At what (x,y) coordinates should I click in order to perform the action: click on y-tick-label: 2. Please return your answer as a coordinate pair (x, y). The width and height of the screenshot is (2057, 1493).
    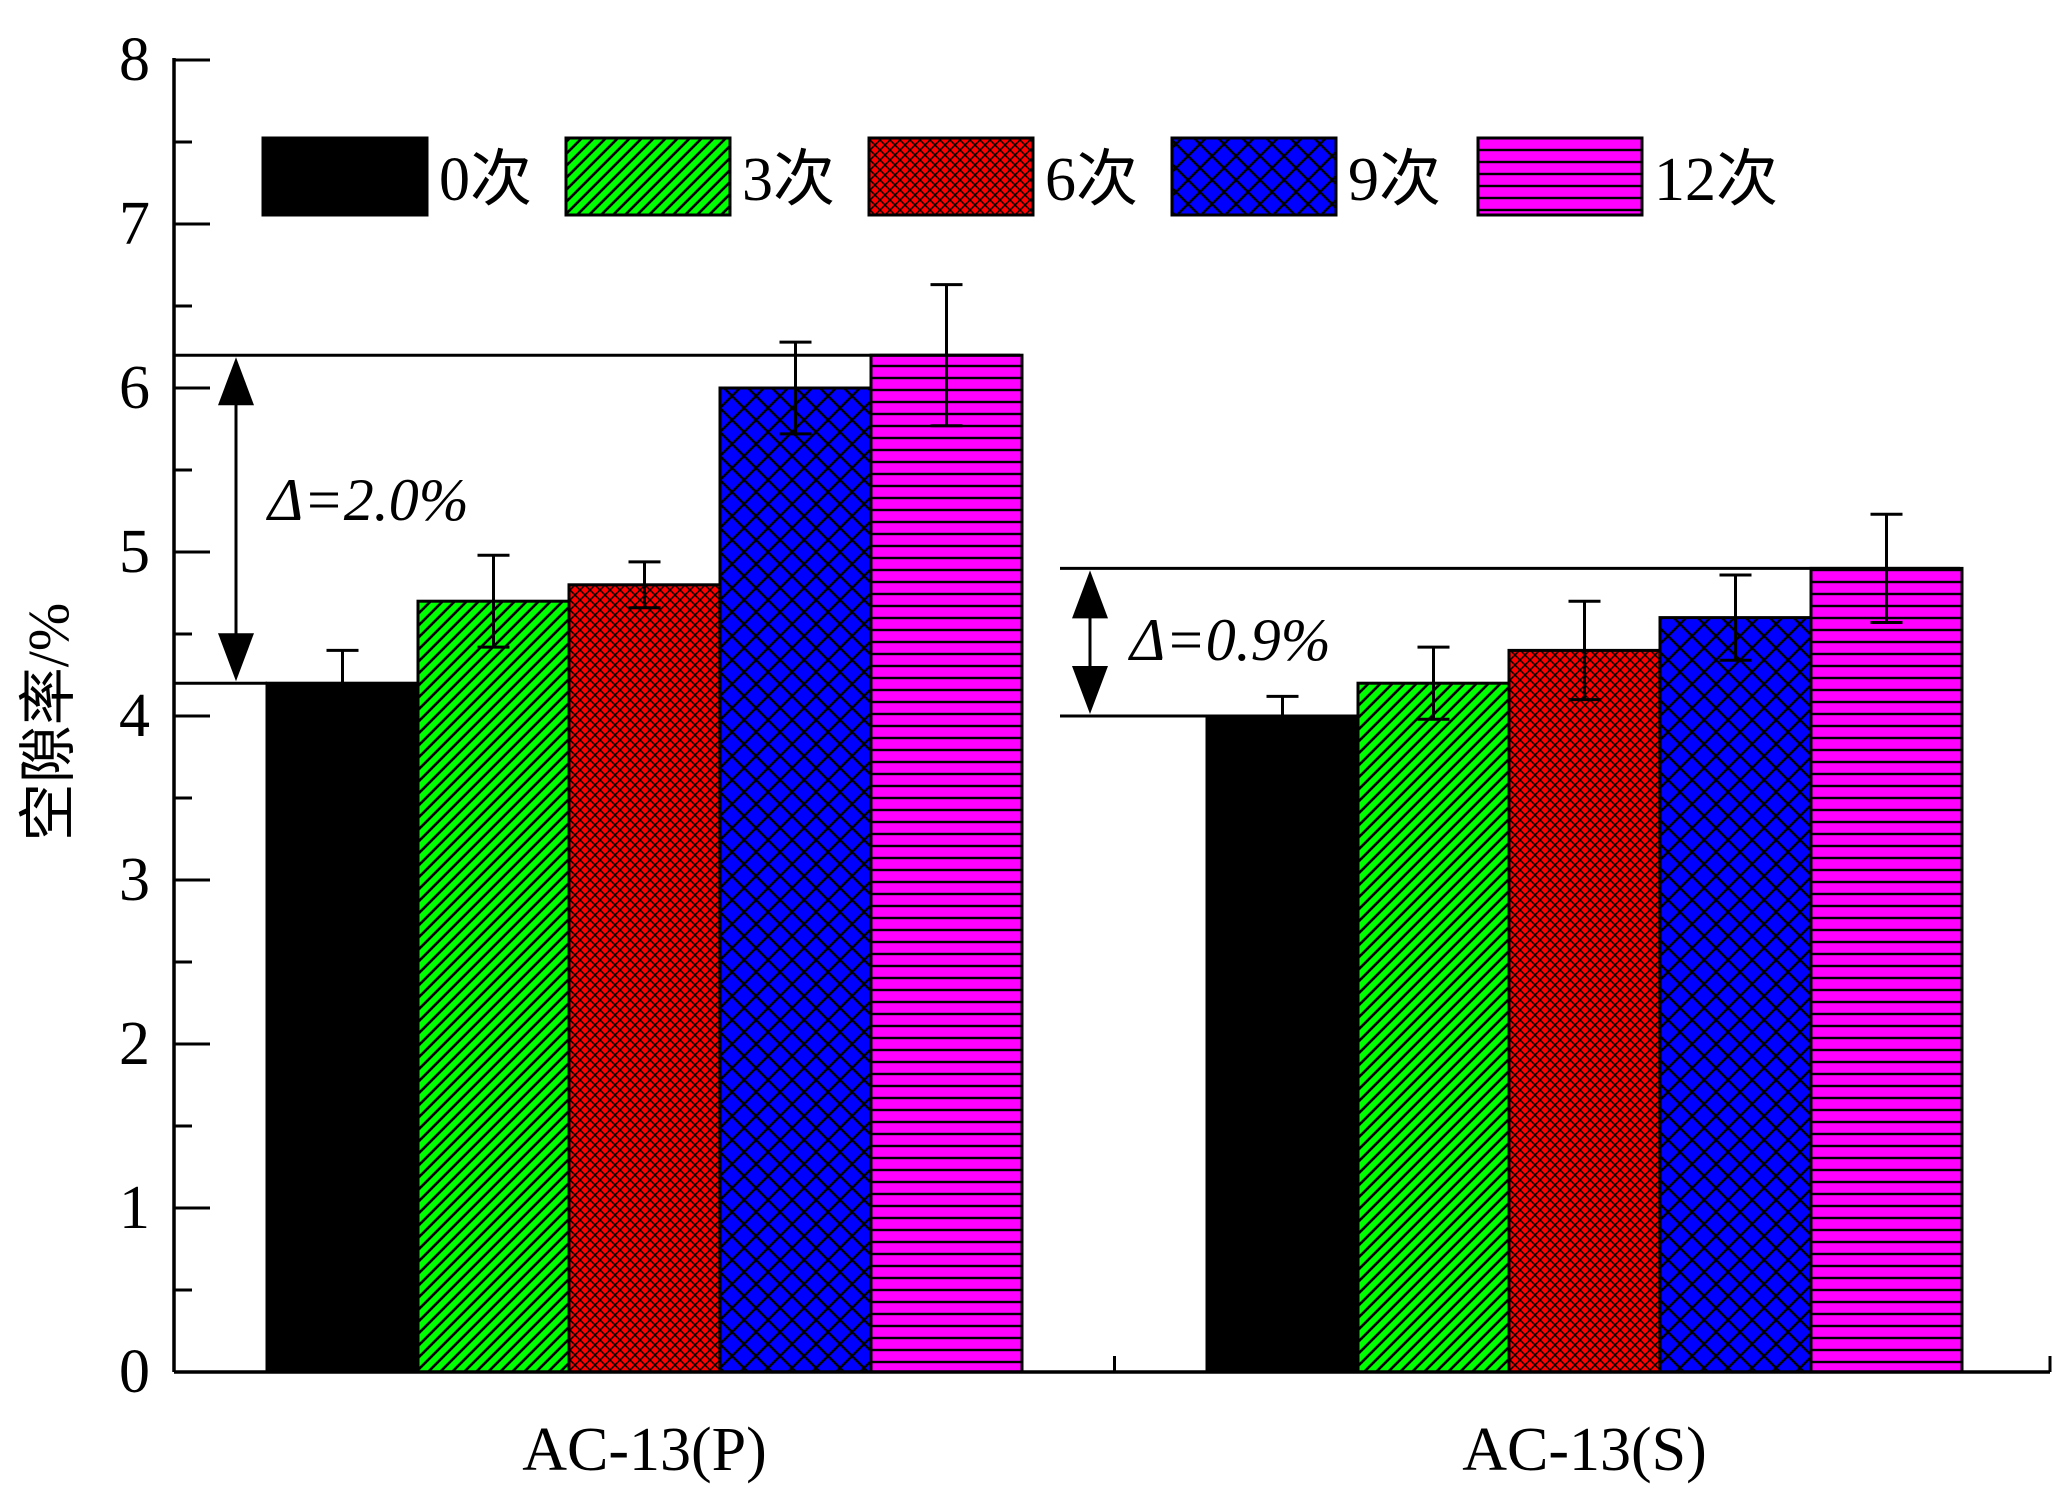
    Looking at the image, I should click on (134, 1044).